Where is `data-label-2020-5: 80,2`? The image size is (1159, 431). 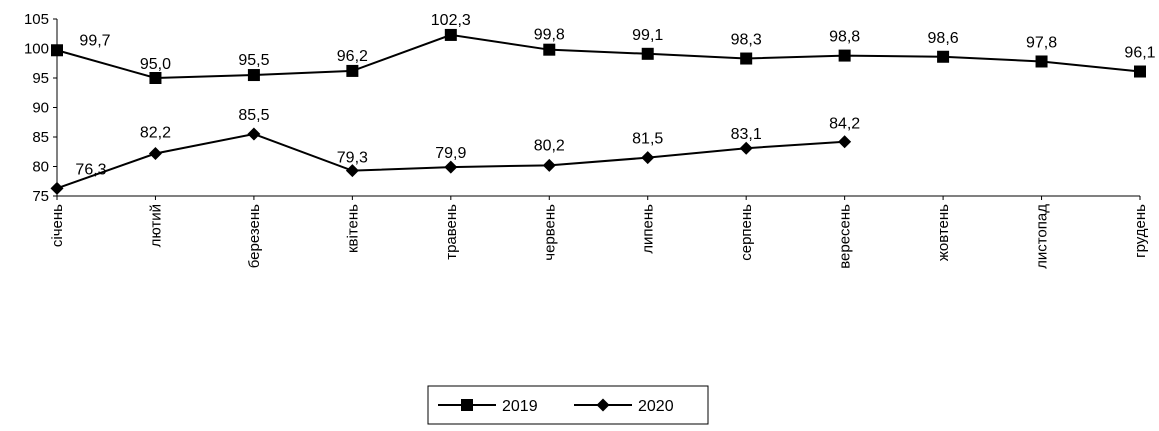 data-label-2020-5: 80,2 is located at coordinates (549, 145).